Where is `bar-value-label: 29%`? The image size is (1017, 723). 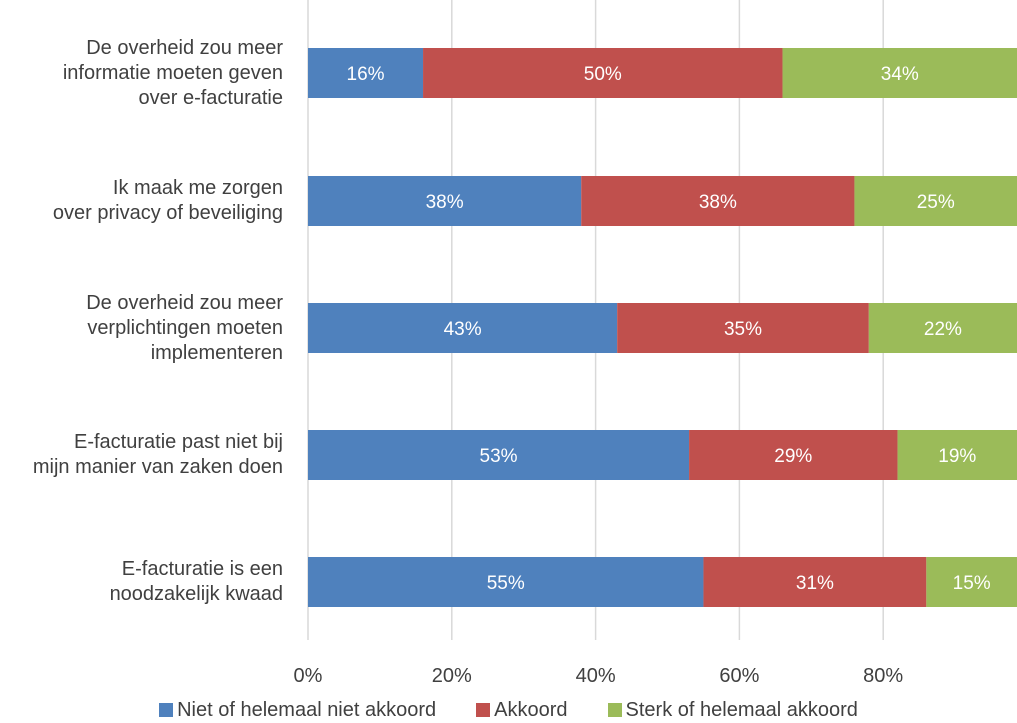 bar-value-label: 29% is located at coordinates (793, 456).